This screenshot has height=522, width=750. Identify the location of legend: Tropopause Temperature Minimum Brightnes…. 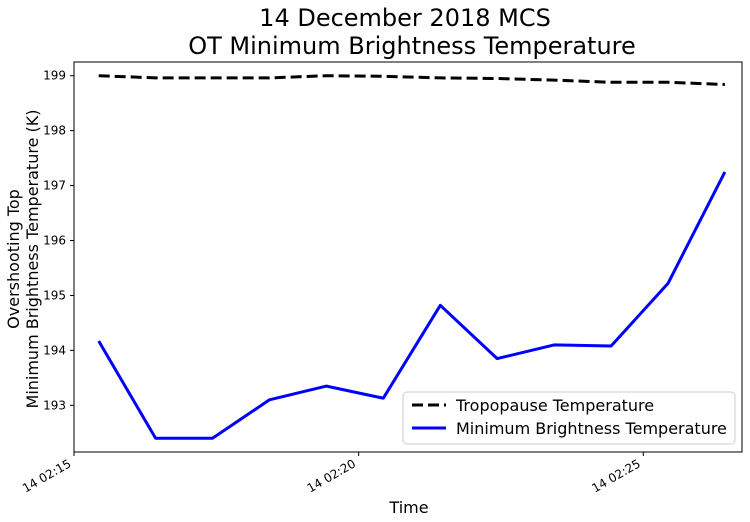
(569, 418).